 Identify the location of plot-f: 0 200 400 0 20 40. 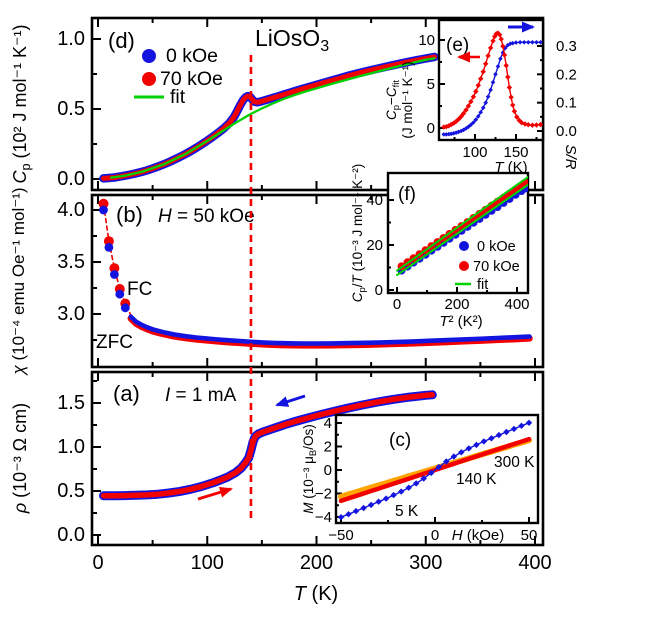
(448, 244).